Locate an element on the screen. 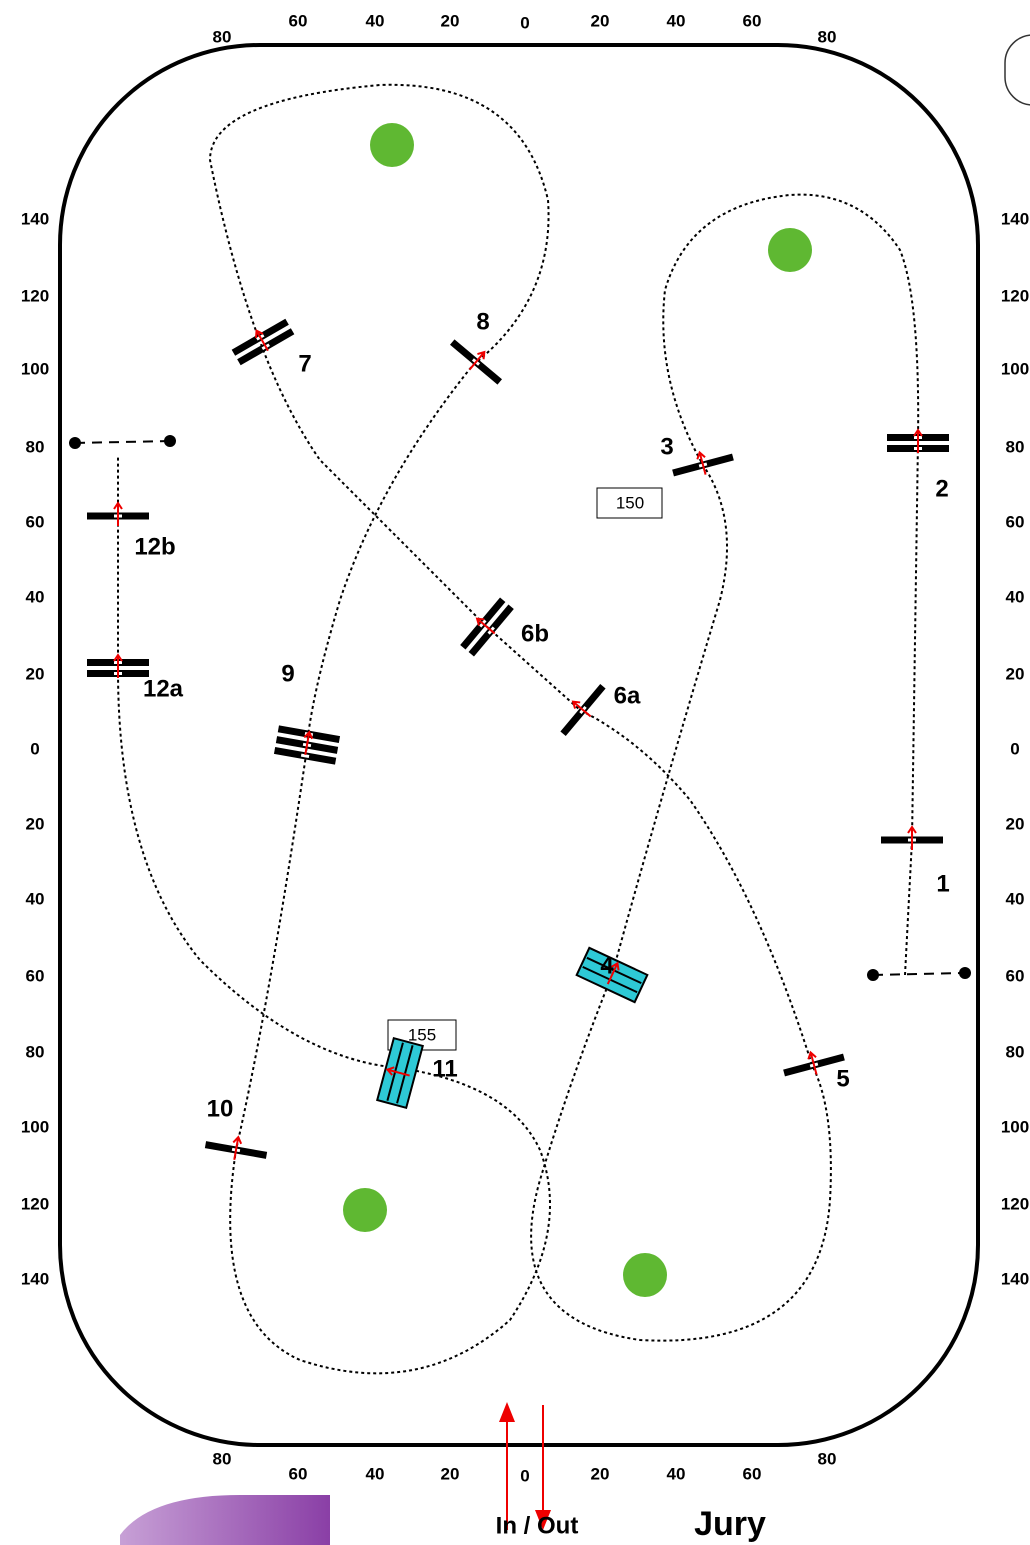 This screenshot has height=1545, width=1030. distance: 150 is located at coordinates (630, 502).